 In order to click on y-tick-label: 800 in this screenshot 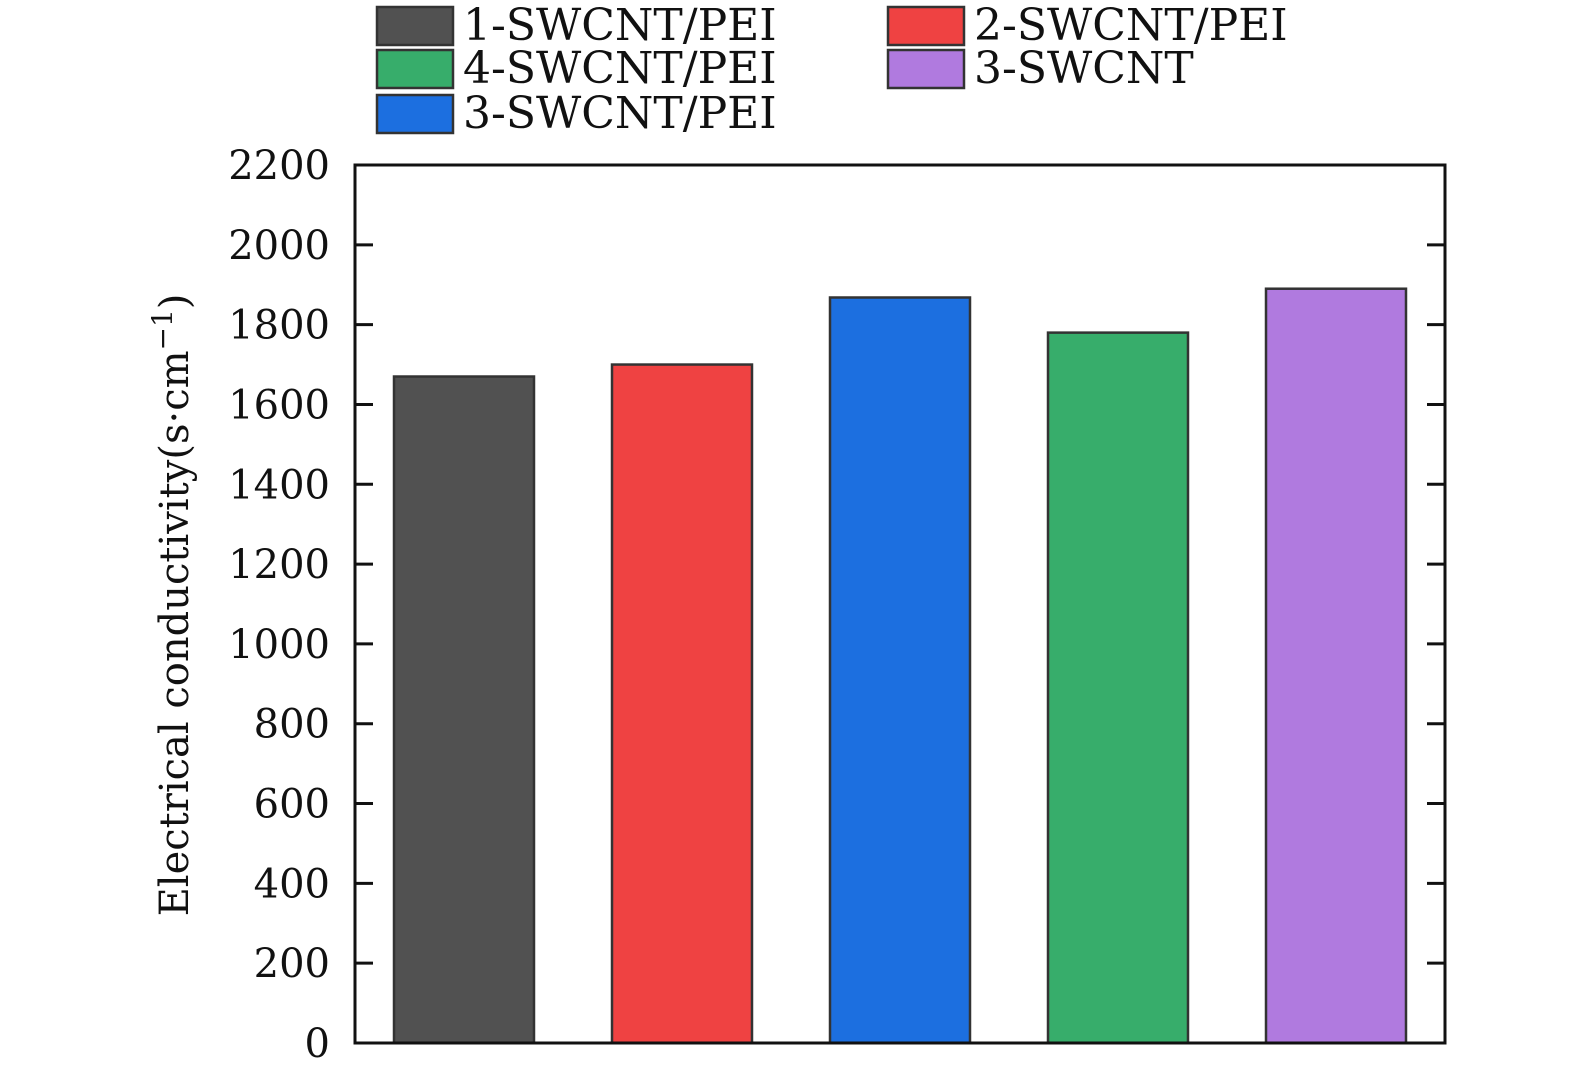, I will do `click(292, 725)`.